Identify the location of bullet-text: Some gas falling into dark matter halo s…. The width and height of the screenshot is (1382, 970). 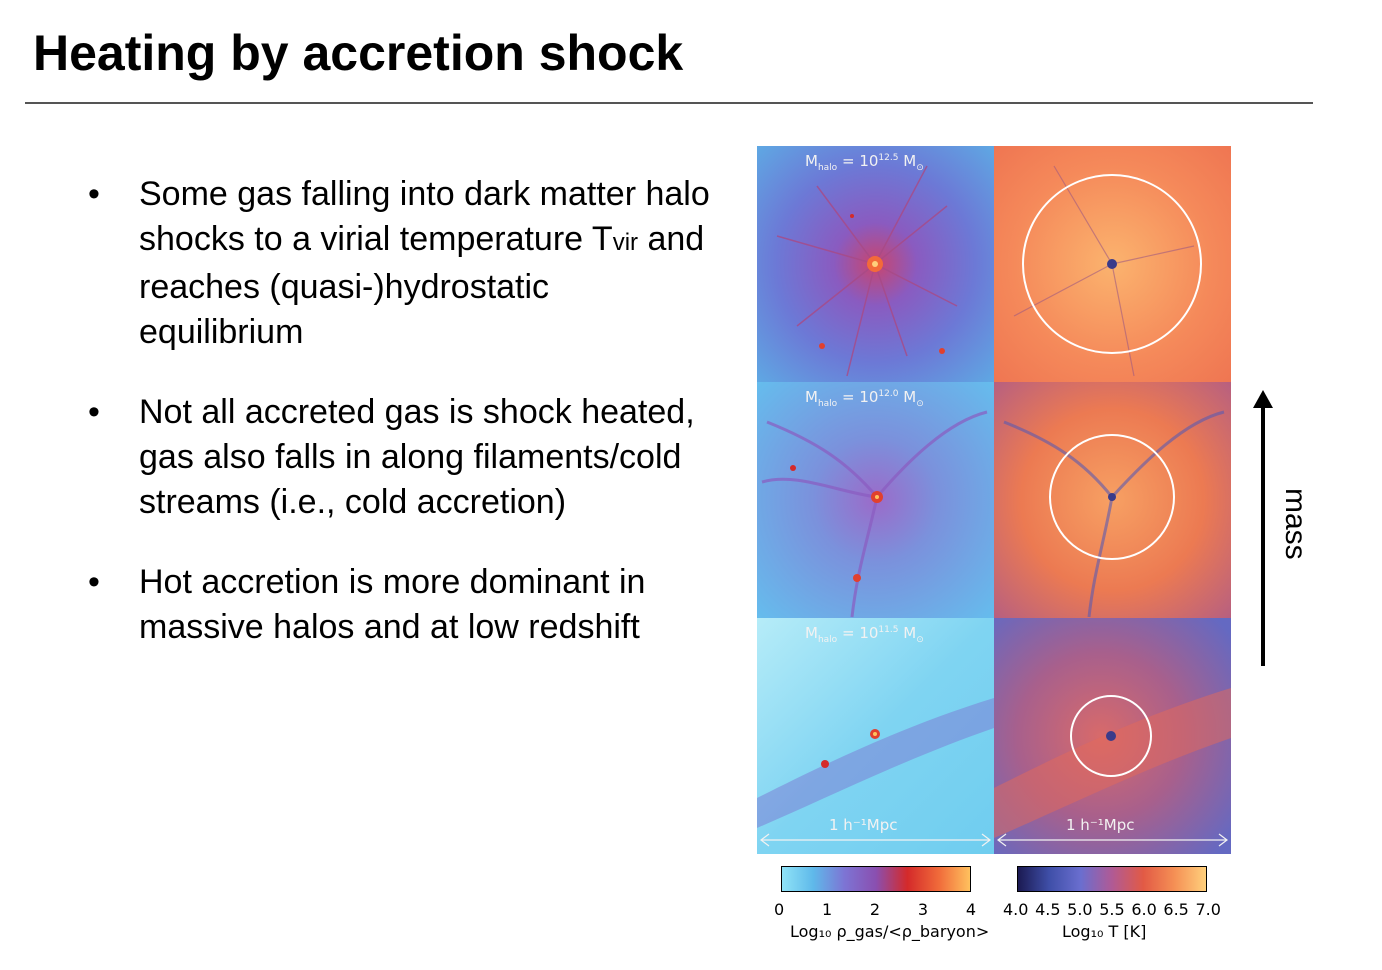
(424, 216).